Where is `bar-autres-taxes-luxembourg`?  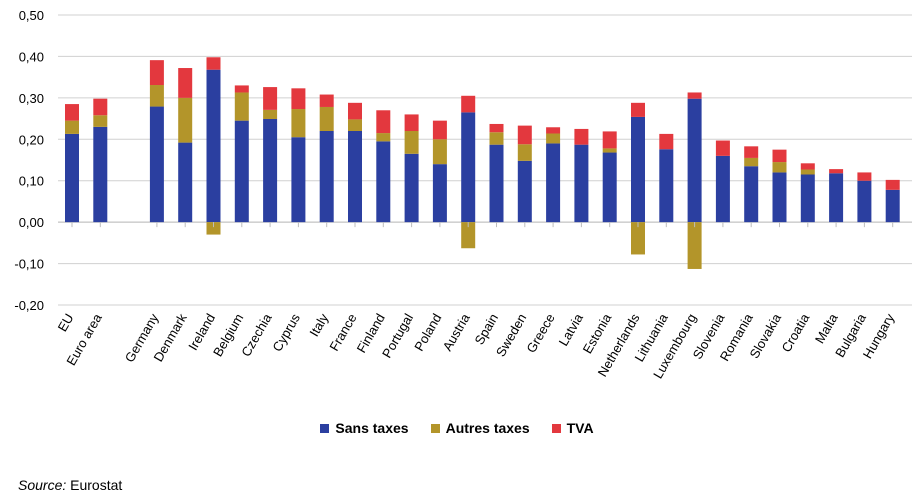
bar-autres-taxes-luxembourg is located at coordinates (694, 245).